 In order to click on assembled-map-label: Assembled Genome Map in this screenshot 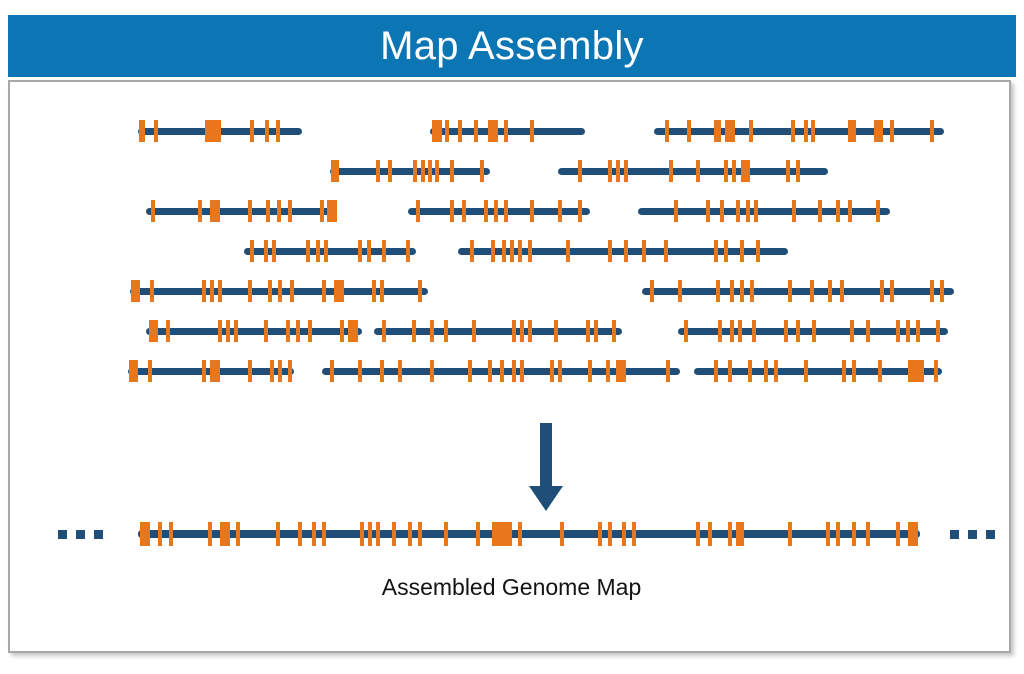, I will do `click(511, 587)`.